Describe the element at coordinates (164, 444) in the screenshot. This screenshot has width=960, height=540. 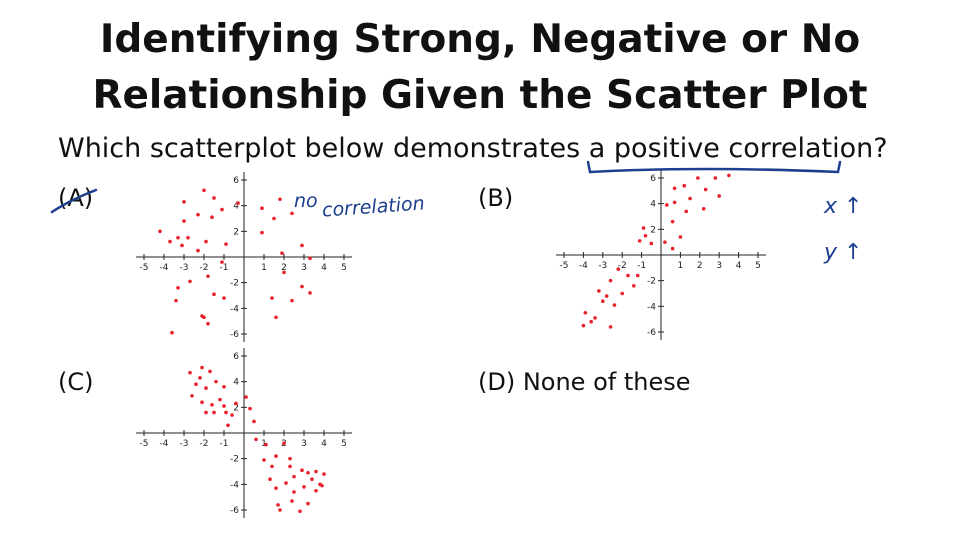
I see `x-tick-label-c: -4` at that location.